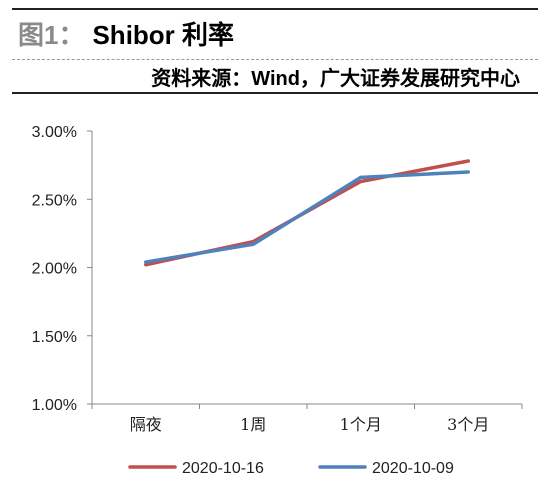 This screenshot has height=495, width=550. Describe the element at coordinates (335, 79) in the screenshot. I see `source-note: 资料来源：Wind，广大证券发展研究中心` at that location.